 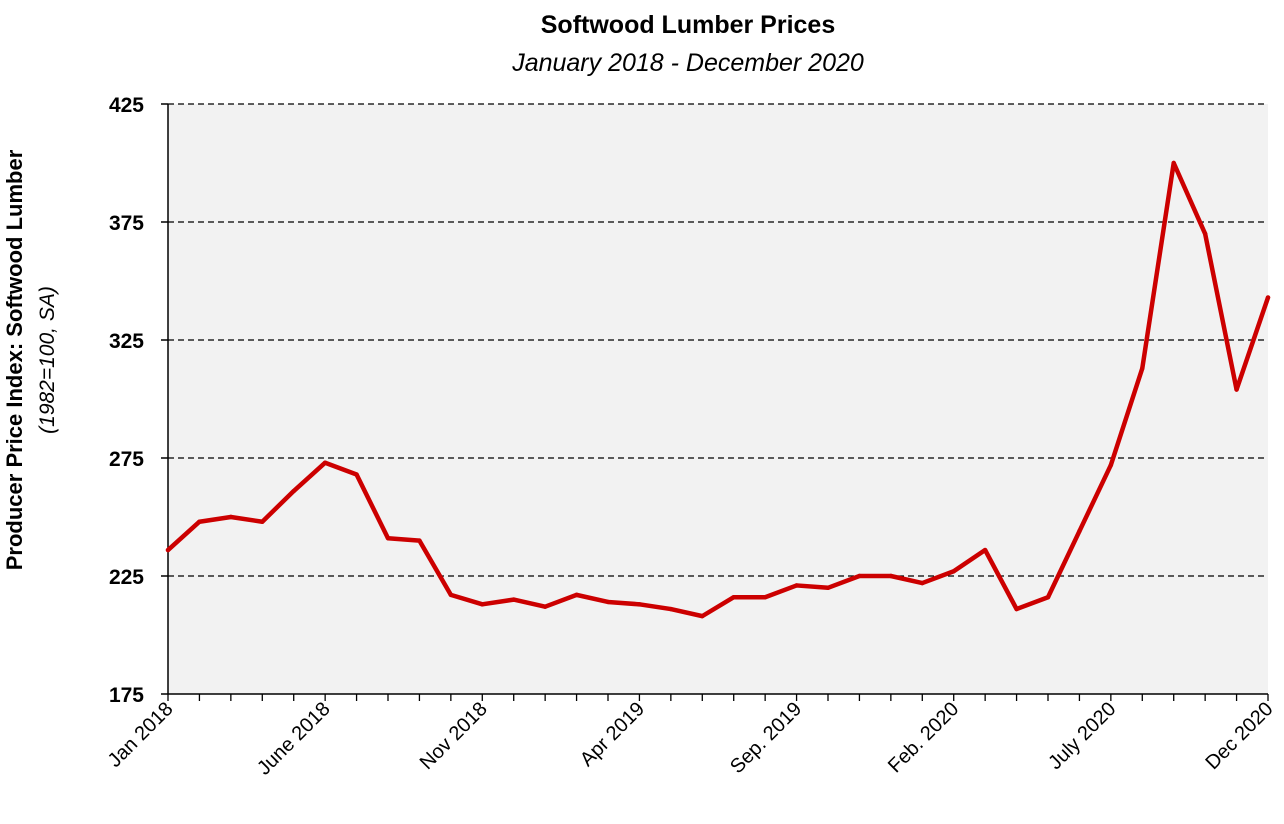 I want to click on y-tick-label-375: 375, so click(x=126, y=223).